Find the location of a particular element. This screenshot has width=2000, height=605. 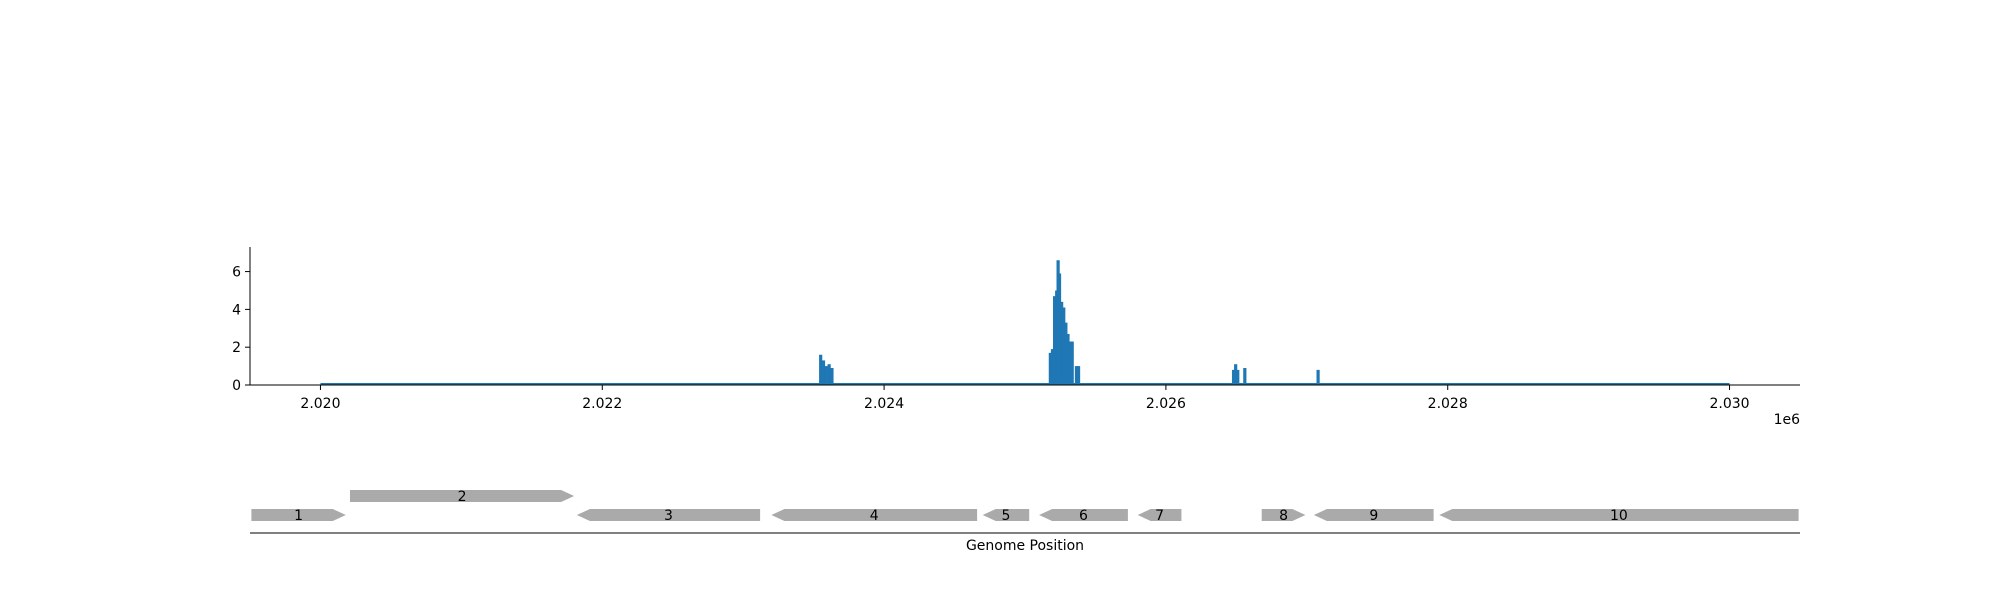

gene-label: 9 is located at coordinates (1373, 516).